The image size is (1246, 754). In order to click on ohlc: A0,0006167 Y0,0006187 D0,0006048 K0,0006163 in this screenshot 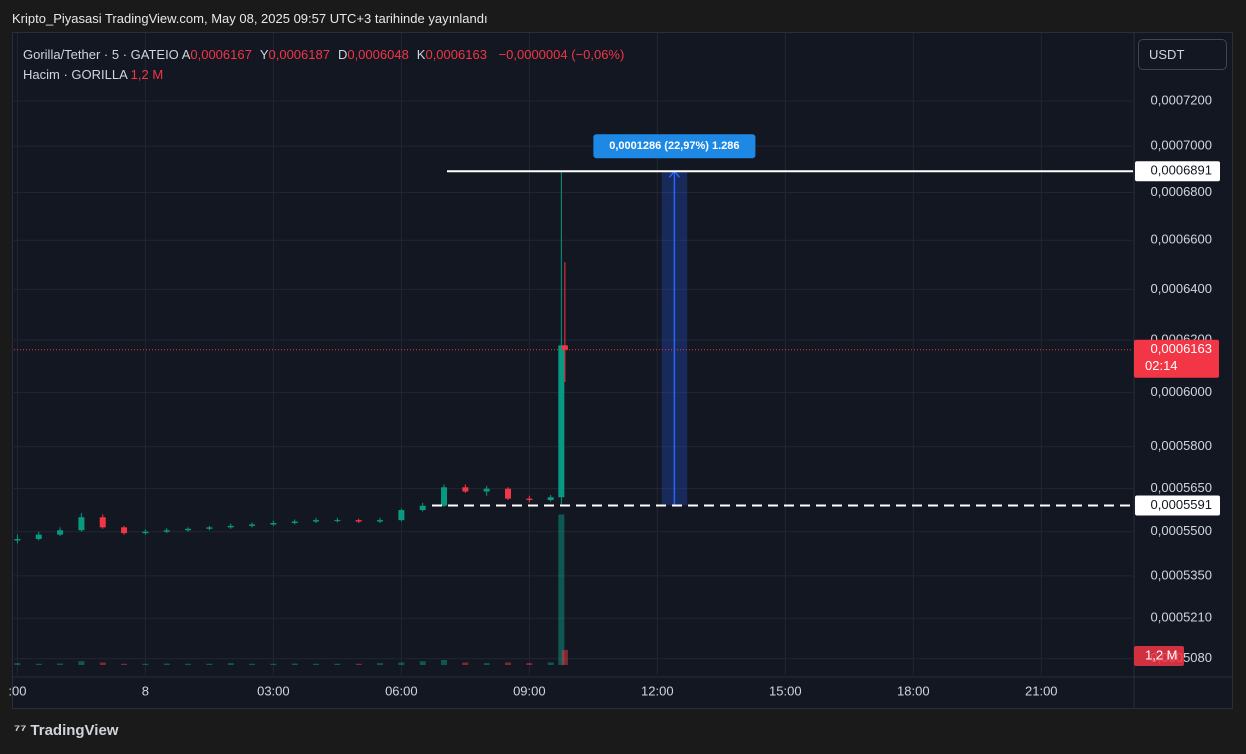, I will do `click(338, 54)`.